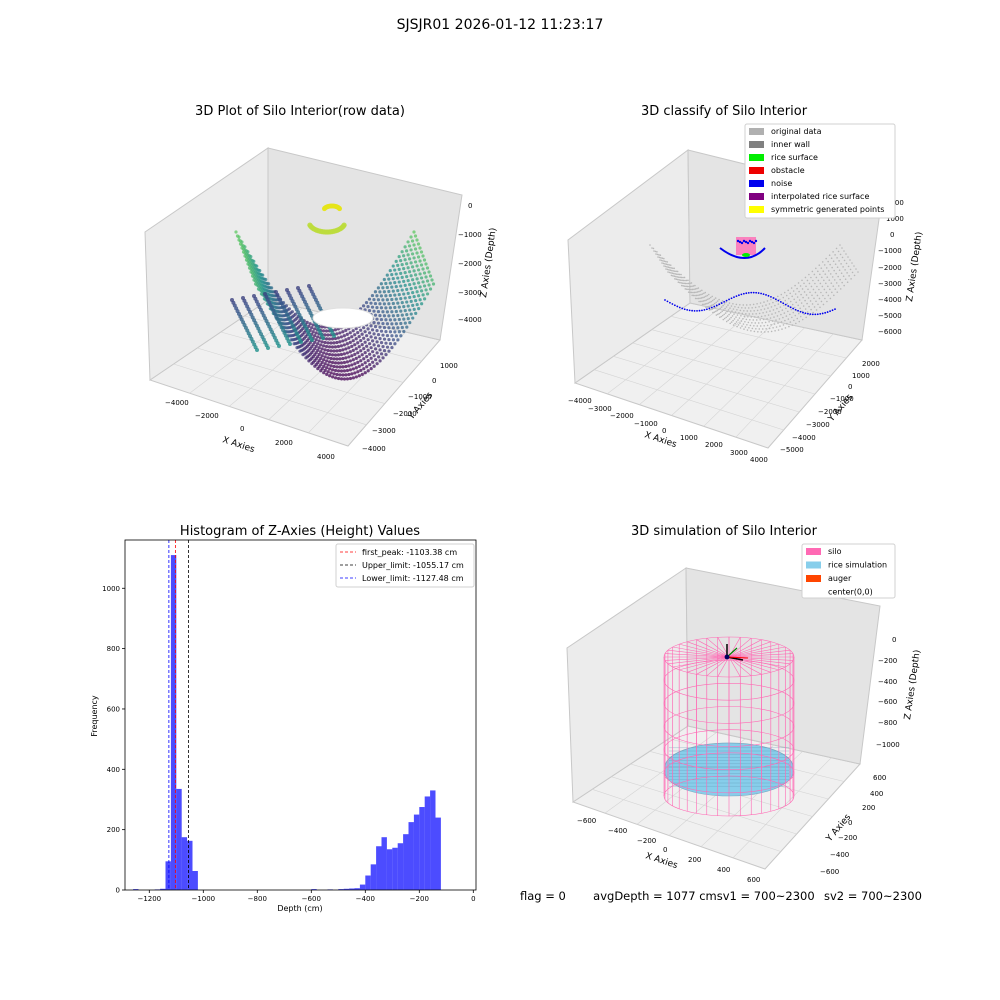  Describe the element at coordinates (419, 899) in the screenshot. I see `histogram-xtick: −200` at that location.